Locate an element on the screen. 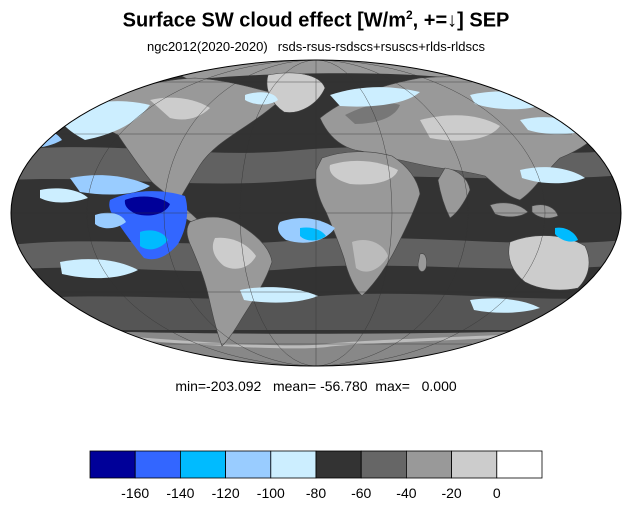 The height and width of the screenshot is (506, 632). colorbar-boxes is located at coordinates (316, 464).